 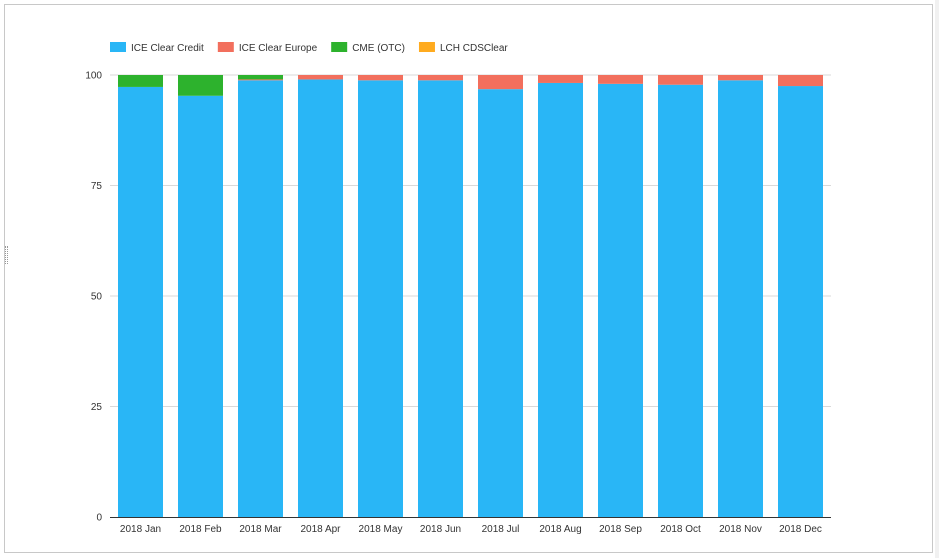 I want to click on legend-item: ICE Clear Credit, so click(x=157, y=48).